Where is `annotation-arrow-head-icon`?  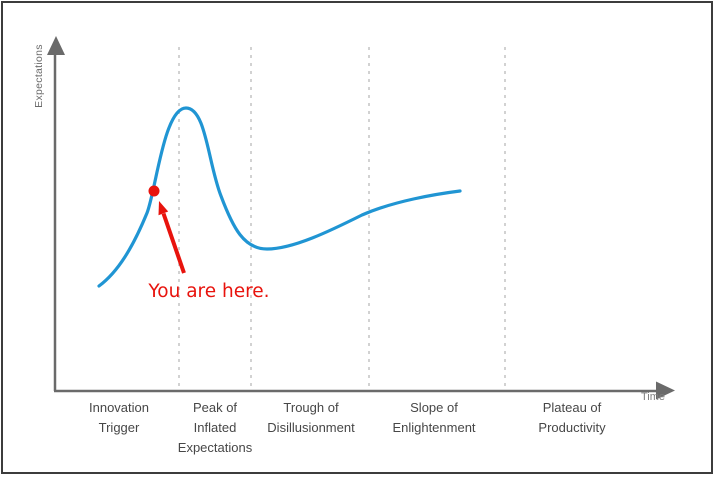 annotation-arrow-head-icon is located at coordinates (163, 208).